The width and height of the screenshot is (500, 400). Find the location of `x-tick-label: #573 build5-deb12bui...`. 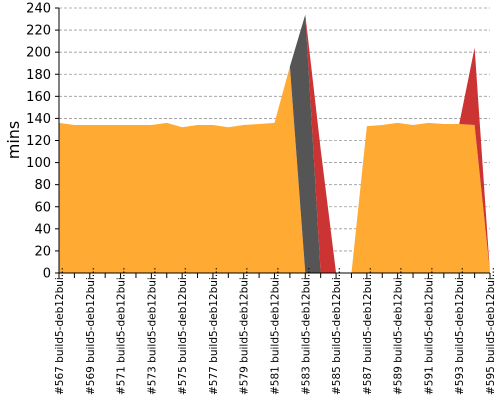

x-tick-label: #573 build5-deb12bui... is located at coordinates (152, 331).